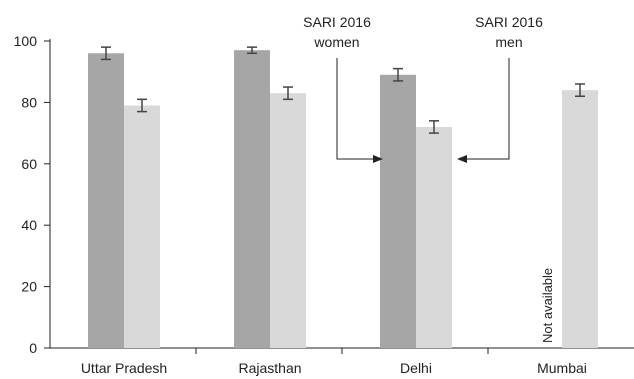  Describe the element at coordinates (509, 22) in the screenshot. I see `annotation-men-line1: SARI 2016` at that location.